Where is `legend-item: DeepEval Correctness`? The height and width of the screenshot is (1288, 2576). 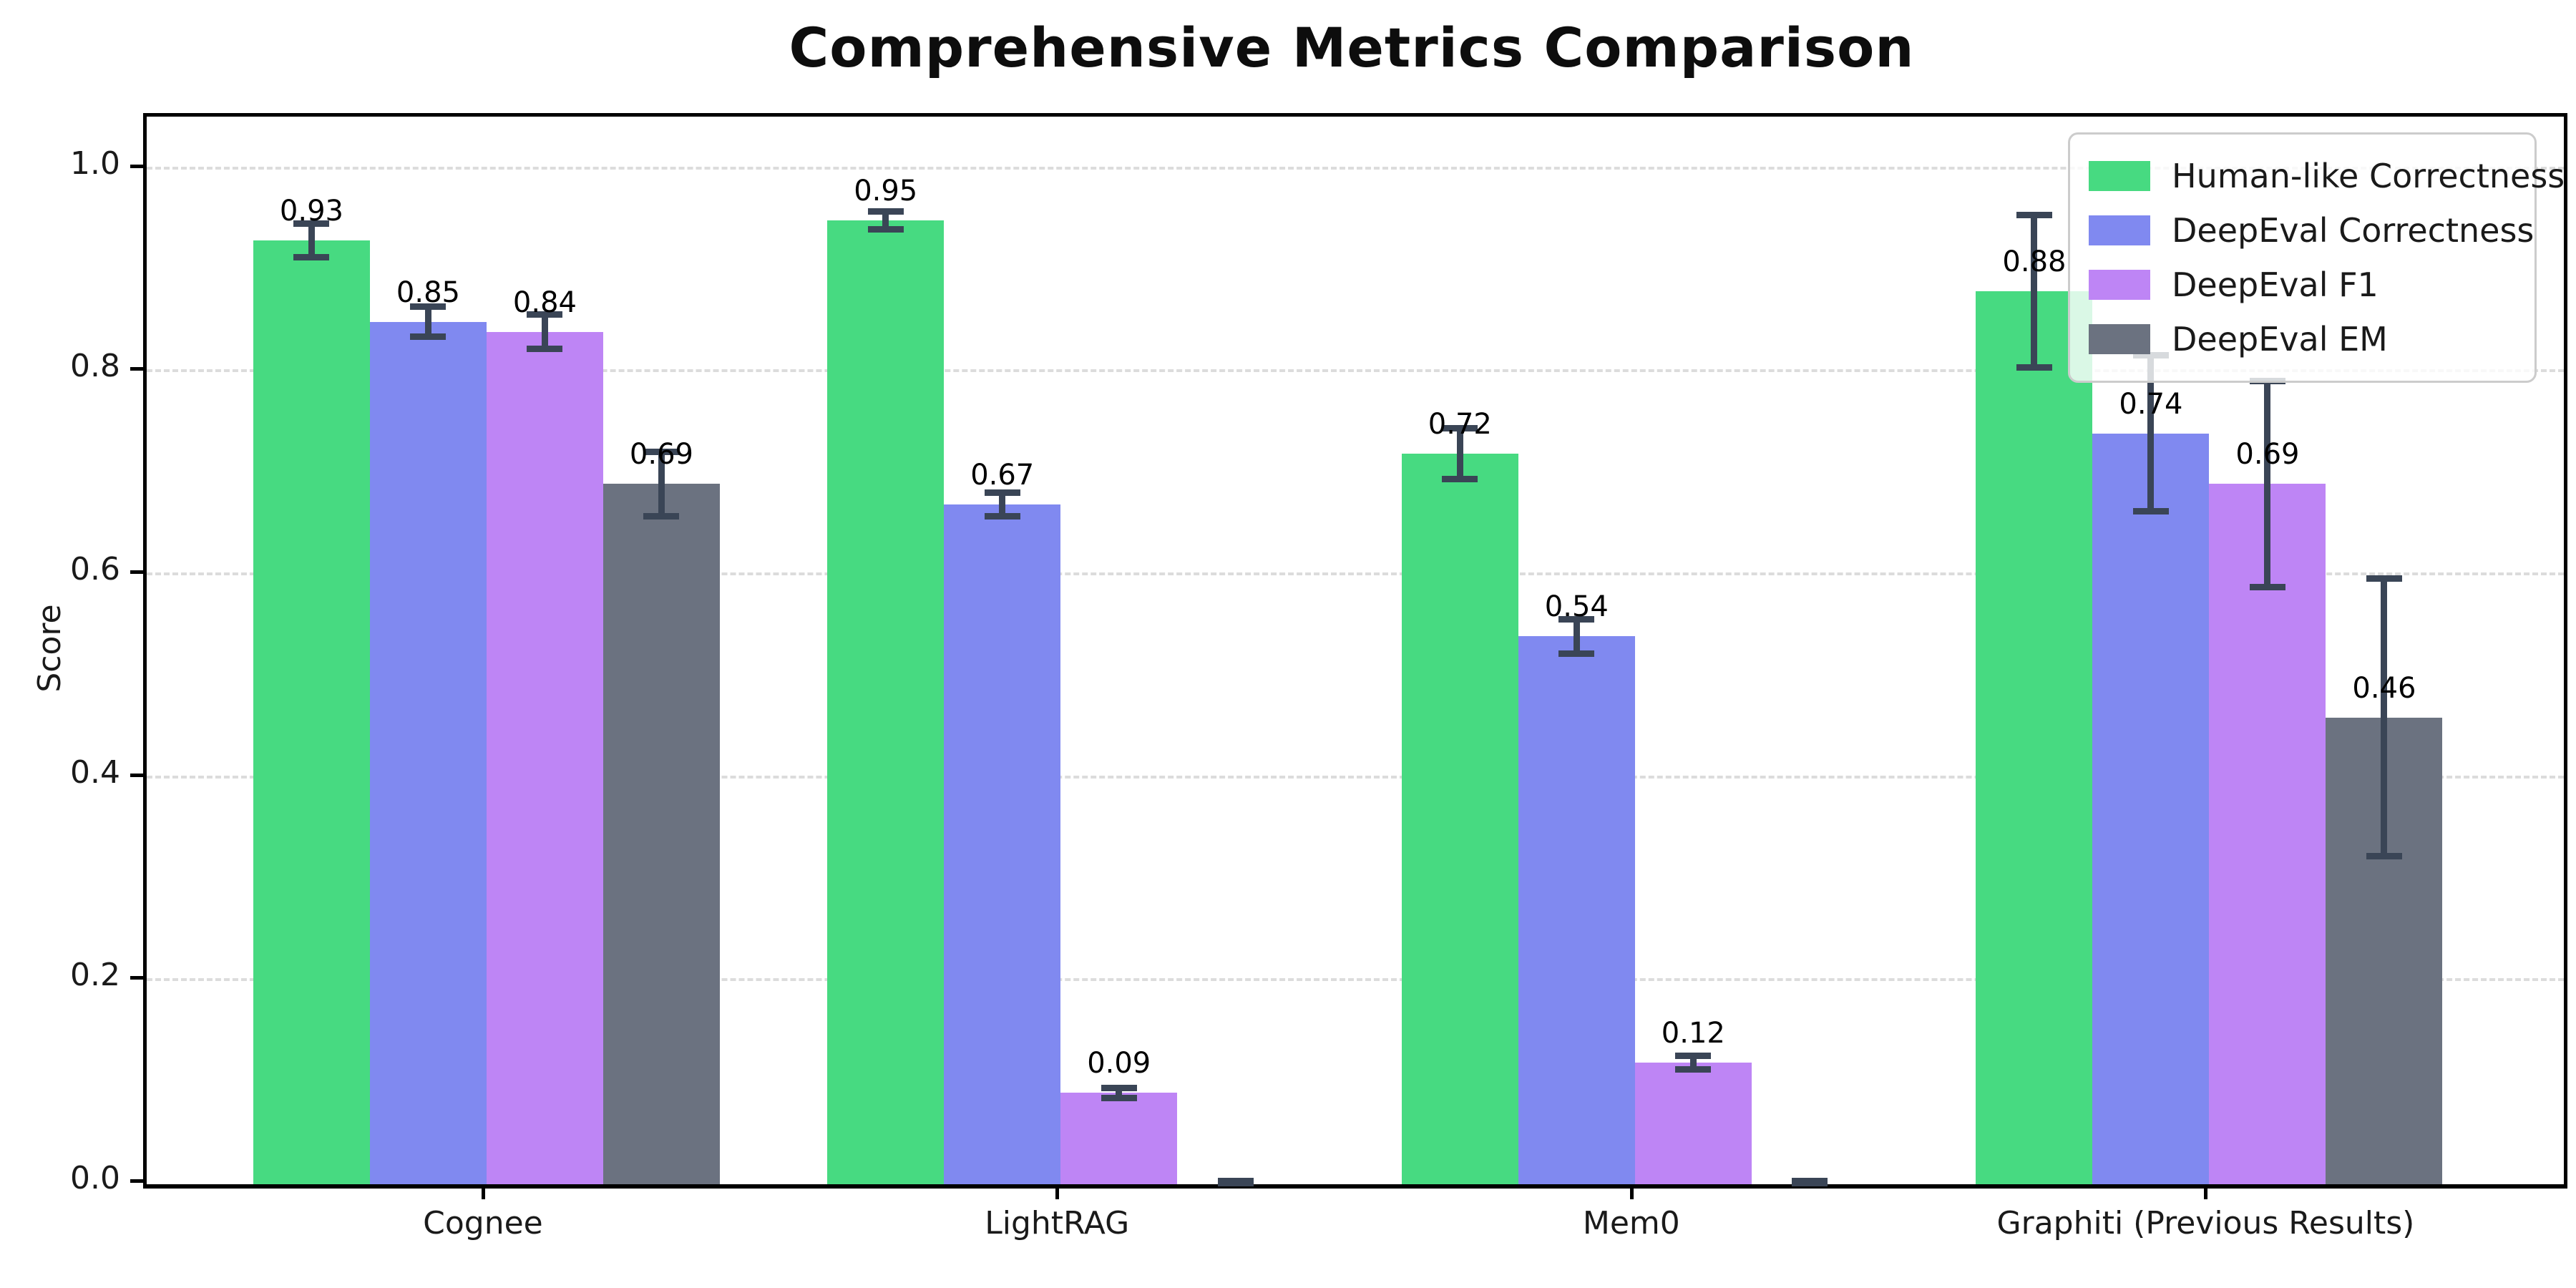
legend-item: DeepEval Correctness is located at coordinates (2311, 230).